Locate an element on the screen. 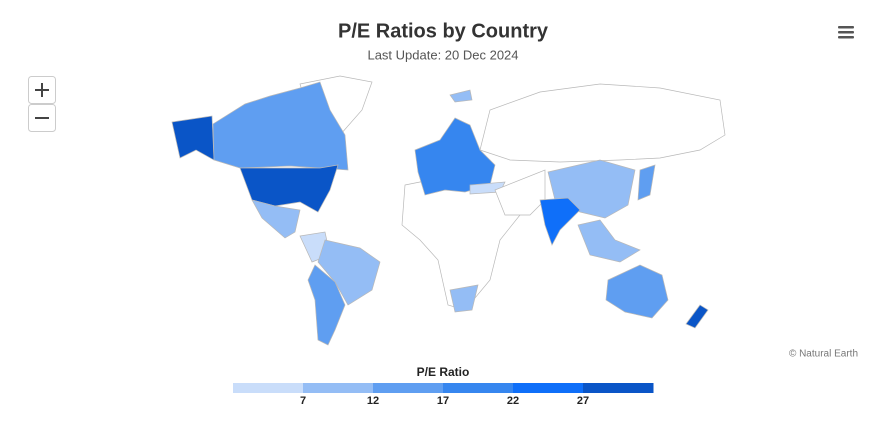  japan is located at coordinates (646, 182).